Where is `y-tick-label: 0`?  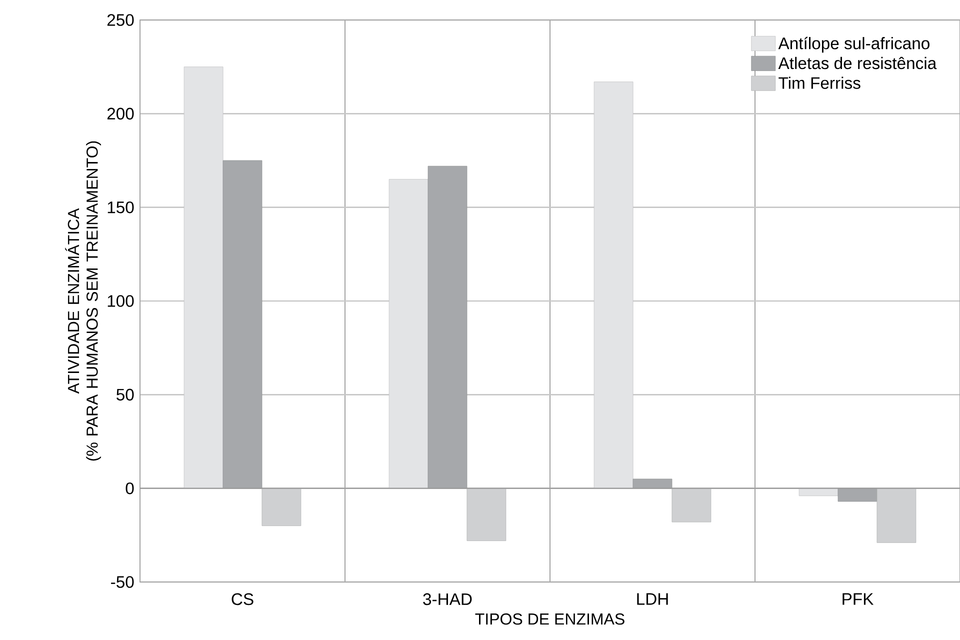 y-tick-label: 0 is located at coordinates (130, 488).